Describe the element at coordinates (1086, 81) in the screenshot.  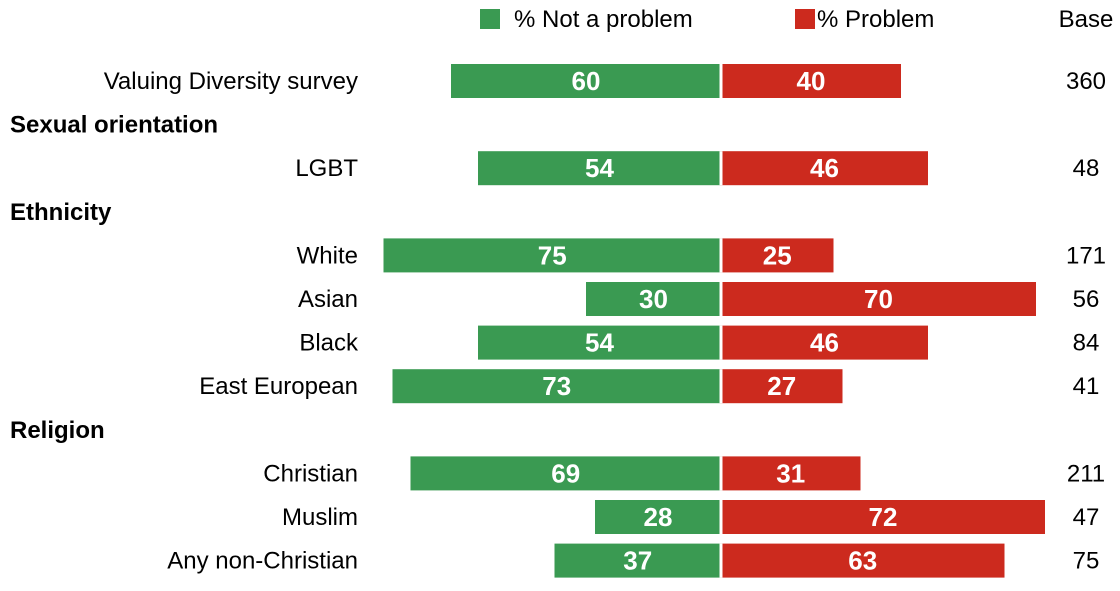
I see `base-value: 360` at that location.